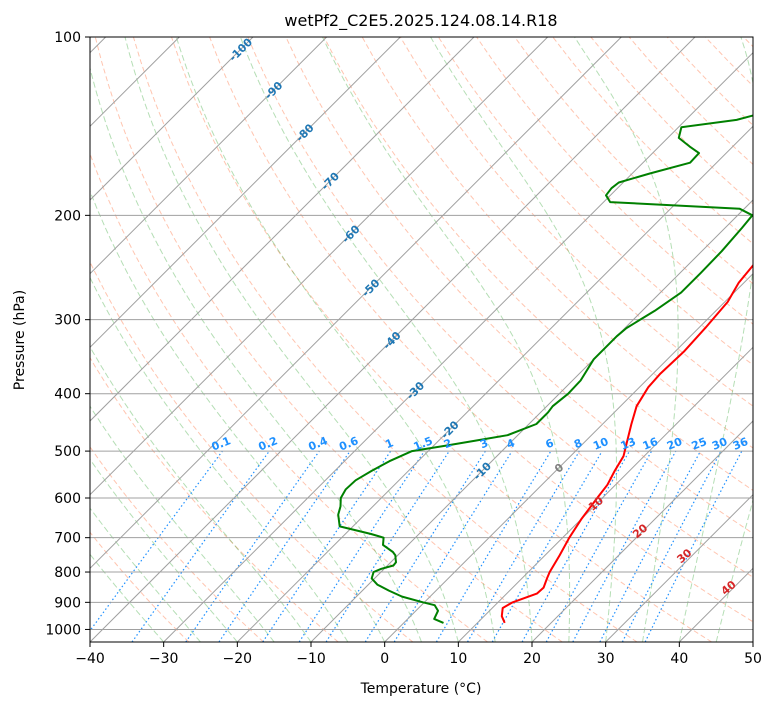 The image size is (775, 708). I want to click on mixing-ratio-label: 10, so click(600, 444).